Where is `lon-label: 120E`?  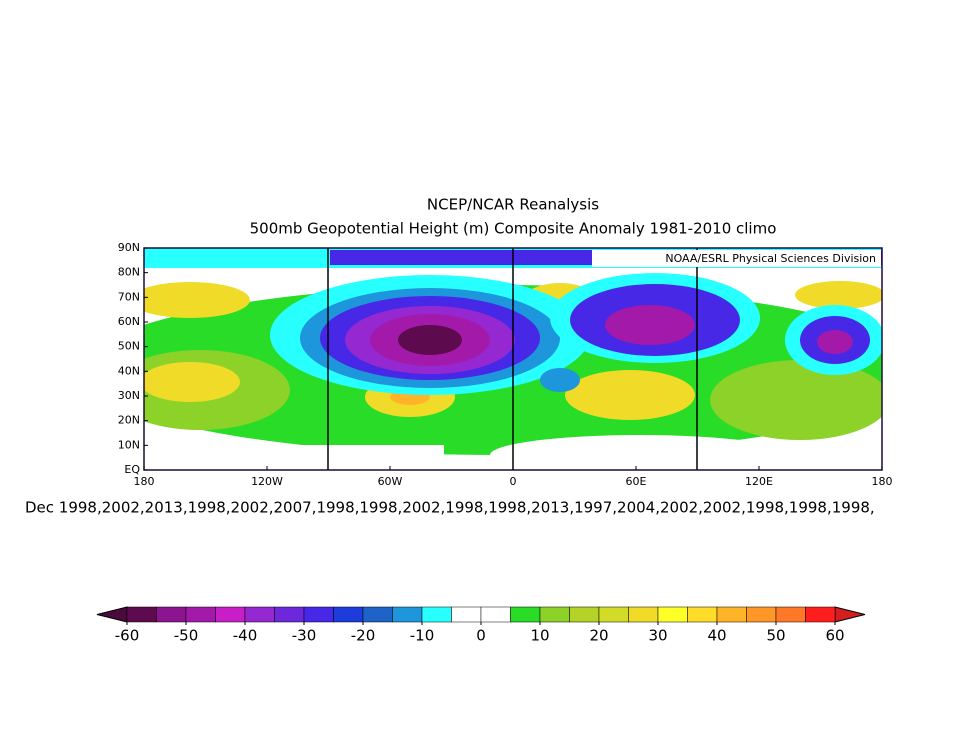 lon-label: 120E is located at coordinates (759, 481).